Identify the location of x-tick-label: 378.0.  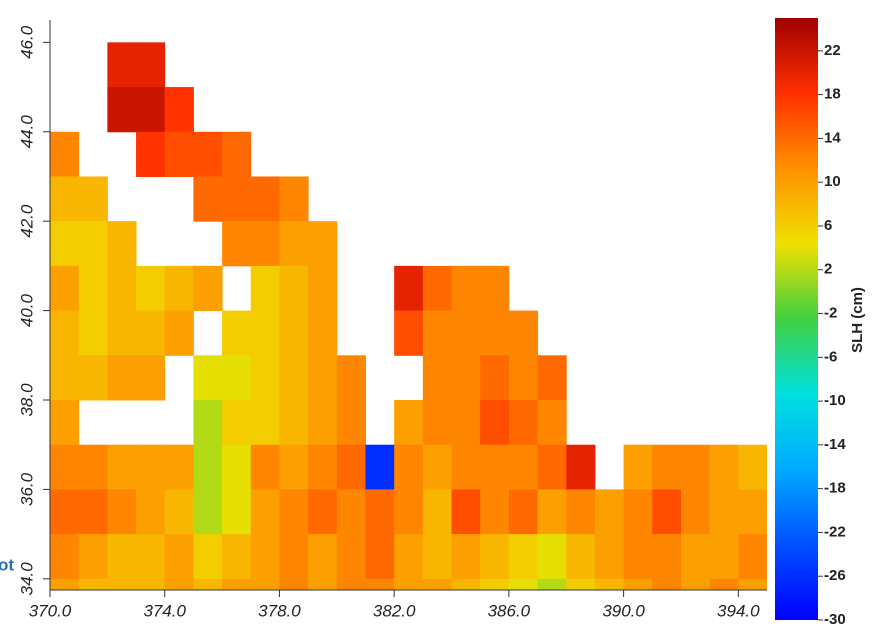
(279, 610).